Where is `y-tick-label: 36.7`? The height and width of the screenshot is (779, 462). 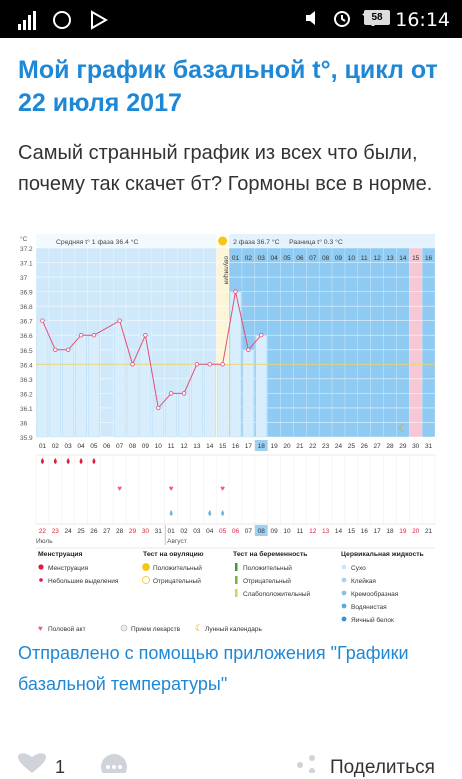 y-tick-label: 36.7 is located at coordinates (26, 322).